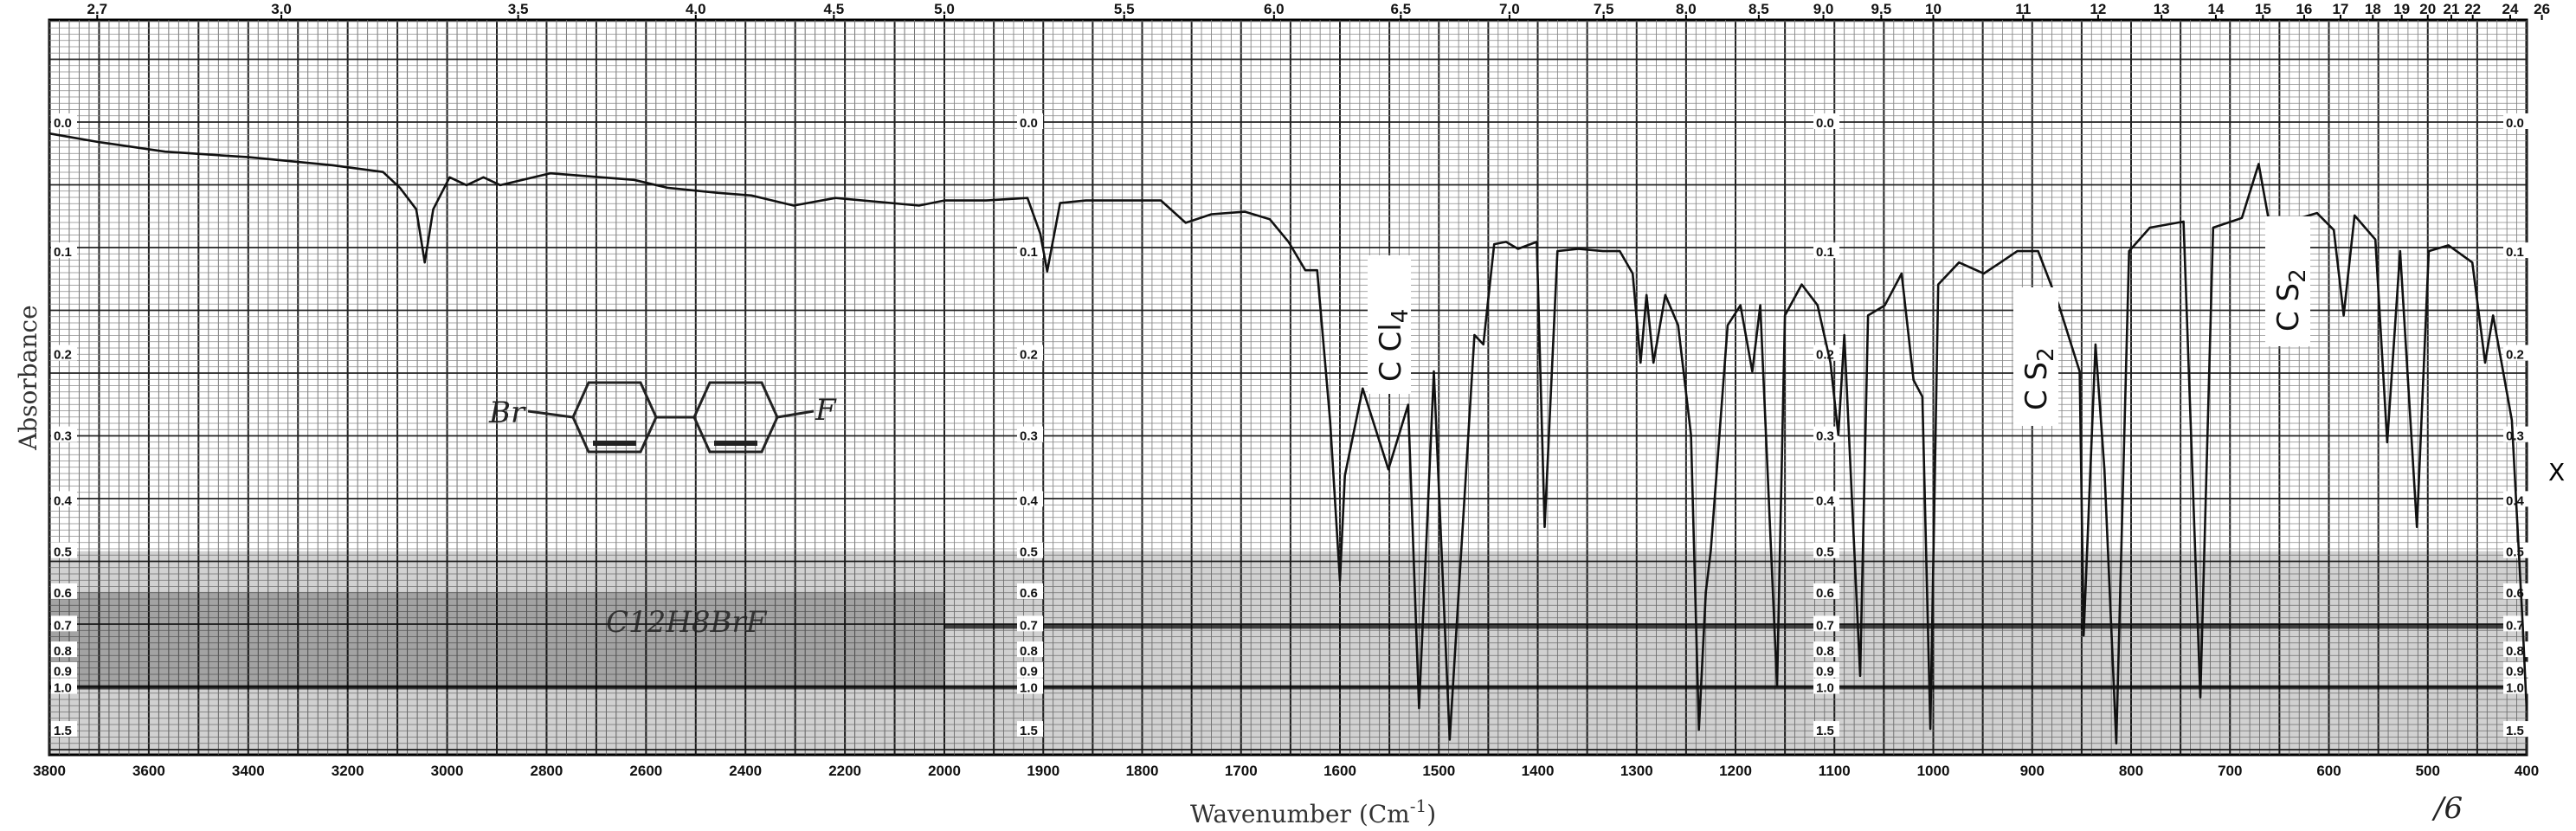  Describe the element at coordinates (1241, 771) in the screenshot. I see `x-tick-label: 1700` at that location.